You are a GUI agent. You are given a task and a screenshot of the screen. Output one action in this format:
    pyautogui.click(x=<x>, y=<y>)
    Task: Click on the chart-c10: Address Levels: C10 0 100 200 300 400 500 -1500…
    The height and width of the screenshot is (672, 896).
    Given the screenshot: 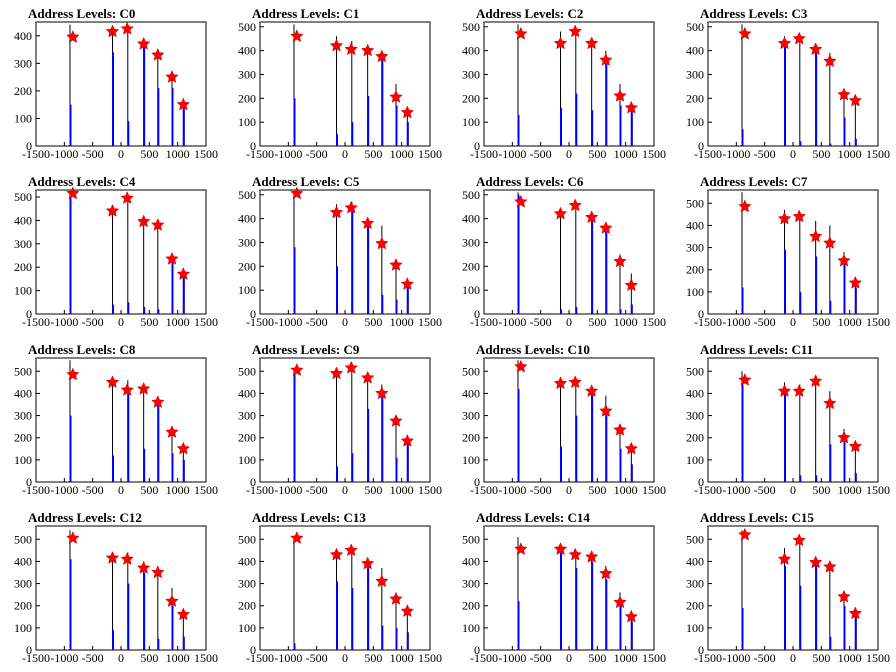 What is the action you would take?
    pyautogui.click(x=564, y=419)
    